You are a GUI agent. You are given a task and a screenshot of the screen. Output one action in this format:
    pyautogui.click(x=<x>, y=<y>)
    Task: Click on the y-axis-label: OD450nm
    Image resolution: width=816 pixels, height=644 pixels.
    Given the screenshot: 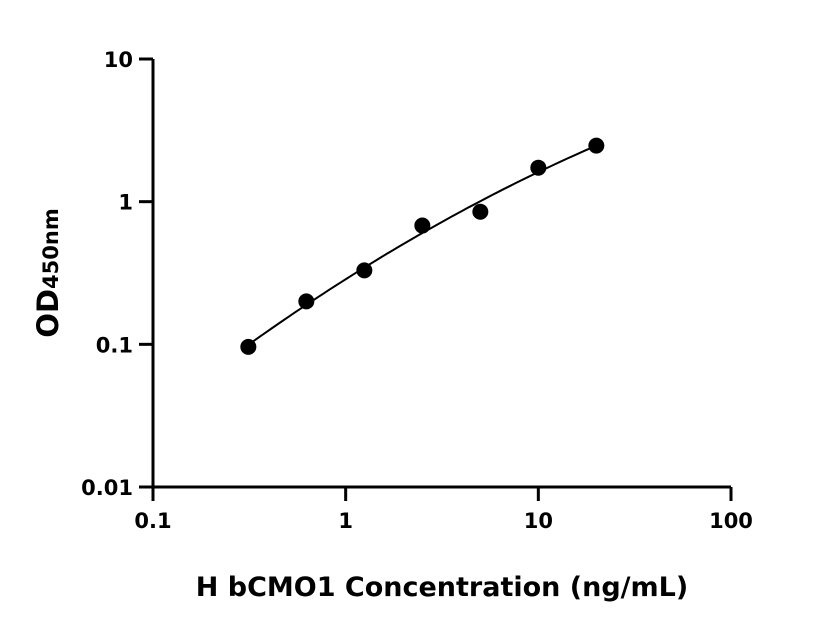 What is the action you would take?
    pyautogui.click(x=48, y=272)
    